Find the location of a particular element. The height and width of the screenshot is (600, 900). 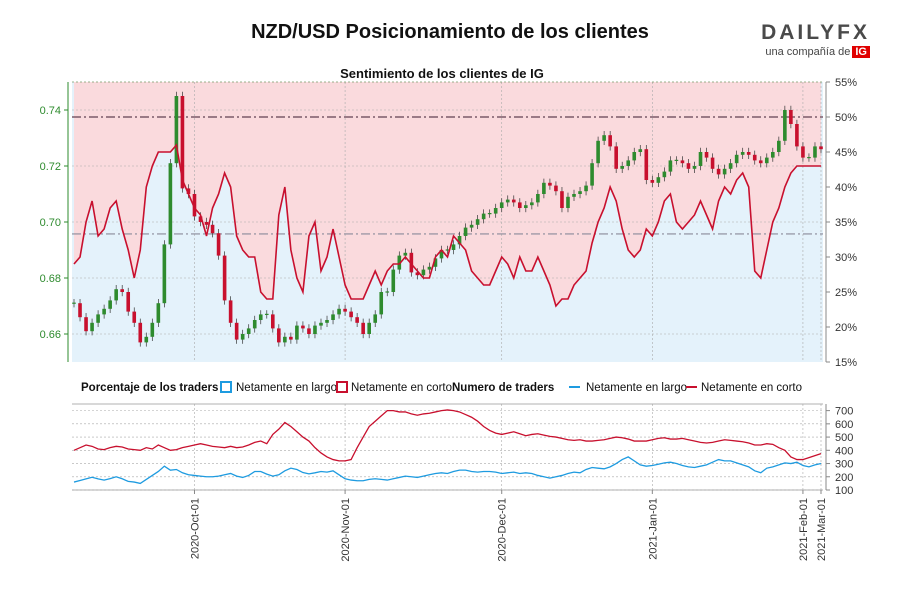

price-tick-label: 0.74 is located at coordinates (50, 111).